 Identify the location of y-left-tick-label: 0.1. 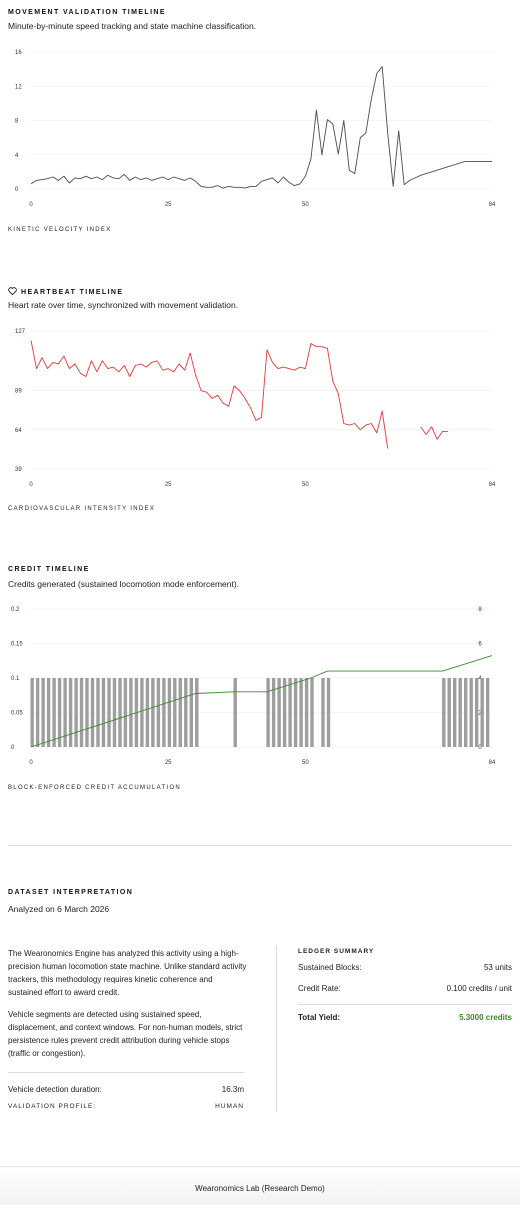
(15, 679).